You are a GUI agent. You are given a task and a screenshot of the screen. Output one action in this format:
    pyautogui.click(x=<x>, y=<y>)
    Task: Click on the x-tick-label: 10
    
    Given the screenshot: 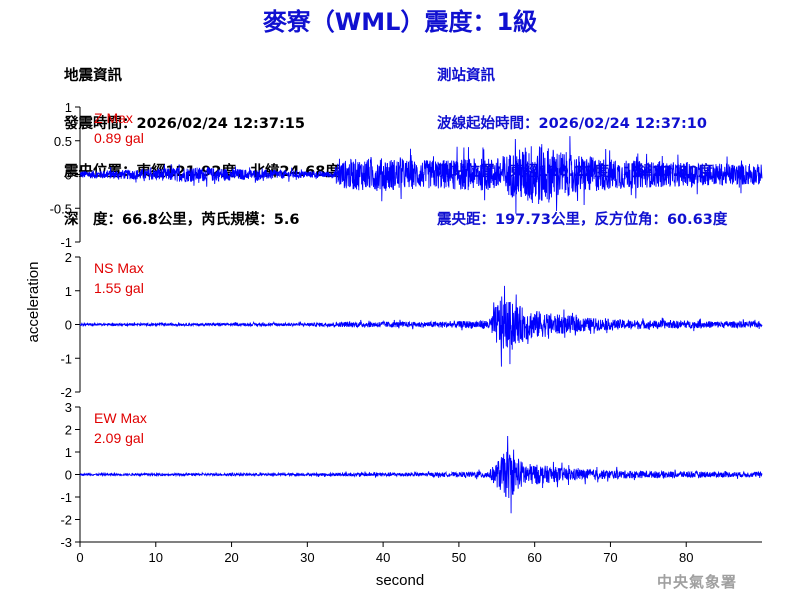 What is the action you would take?
    pyautogui.click(x=156, y=557)
    